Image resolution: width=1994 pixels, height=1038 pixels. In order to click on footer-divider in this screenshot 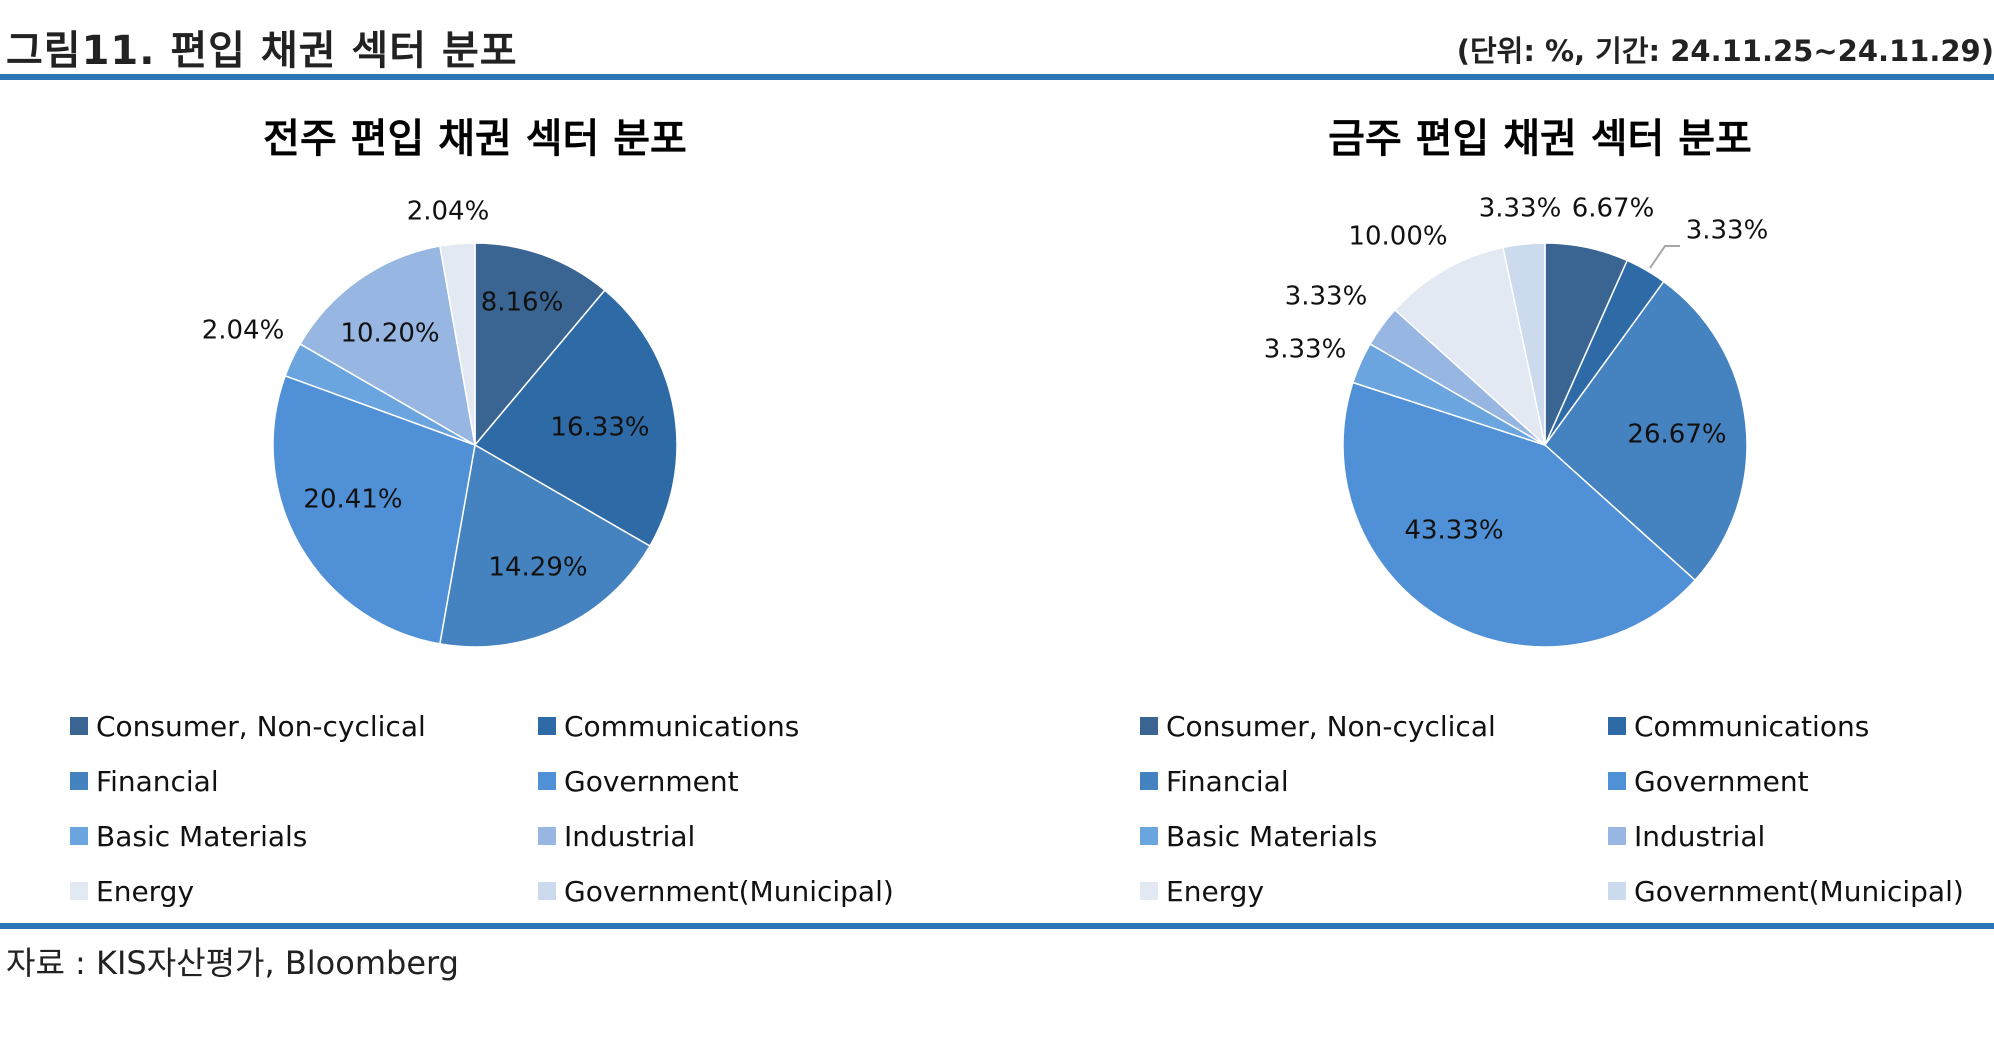, I will do `click(997, 926)`.